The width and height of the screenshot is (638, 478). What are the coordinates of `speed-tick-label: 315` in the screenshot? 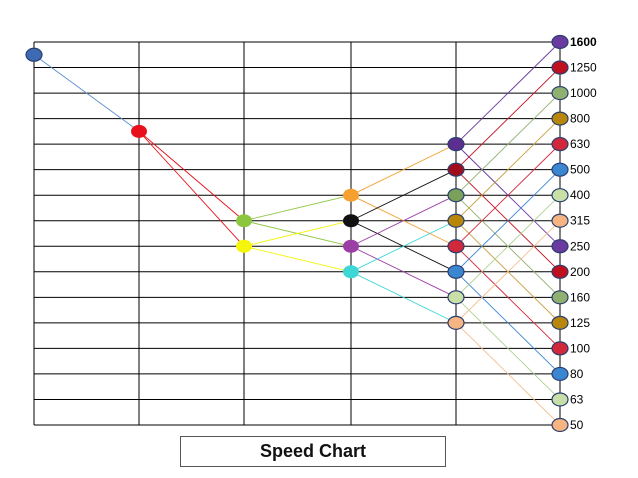 It's located at (580, 221).